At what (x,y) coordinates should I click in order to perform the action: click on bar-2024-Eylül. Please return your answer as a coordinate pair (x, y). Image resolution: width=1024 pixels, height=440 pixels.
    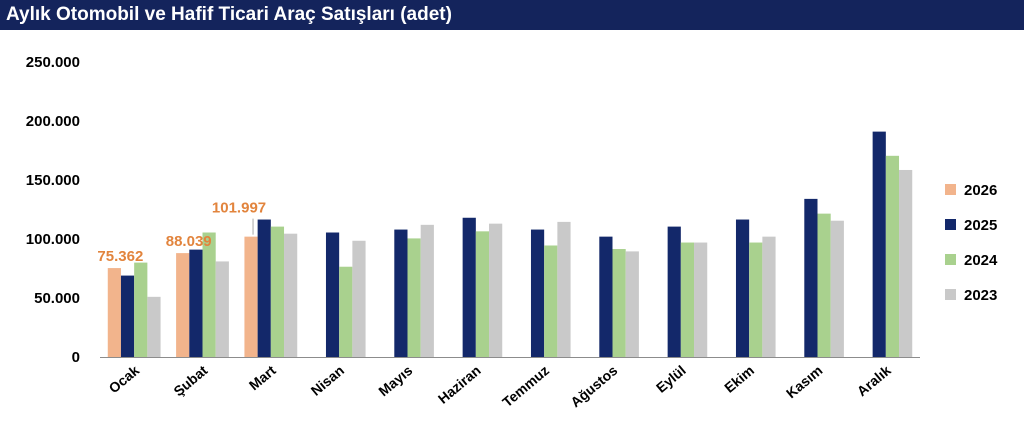
    Looking at the image, I should click on (687, 299).